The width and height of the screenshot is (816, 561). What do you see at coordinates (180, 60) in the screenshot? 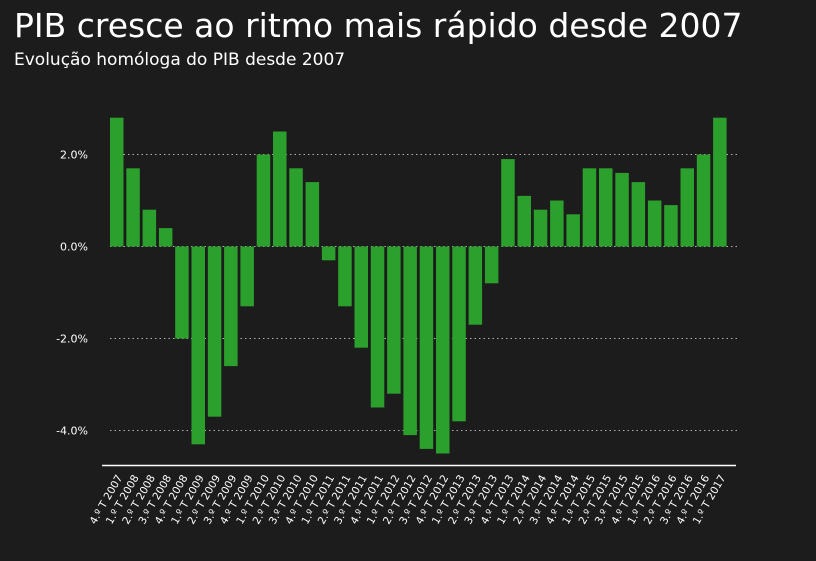
I see `chart-subtitle: Evolução homóloga do PIB desde 2007` at bounding box center [180, 60].